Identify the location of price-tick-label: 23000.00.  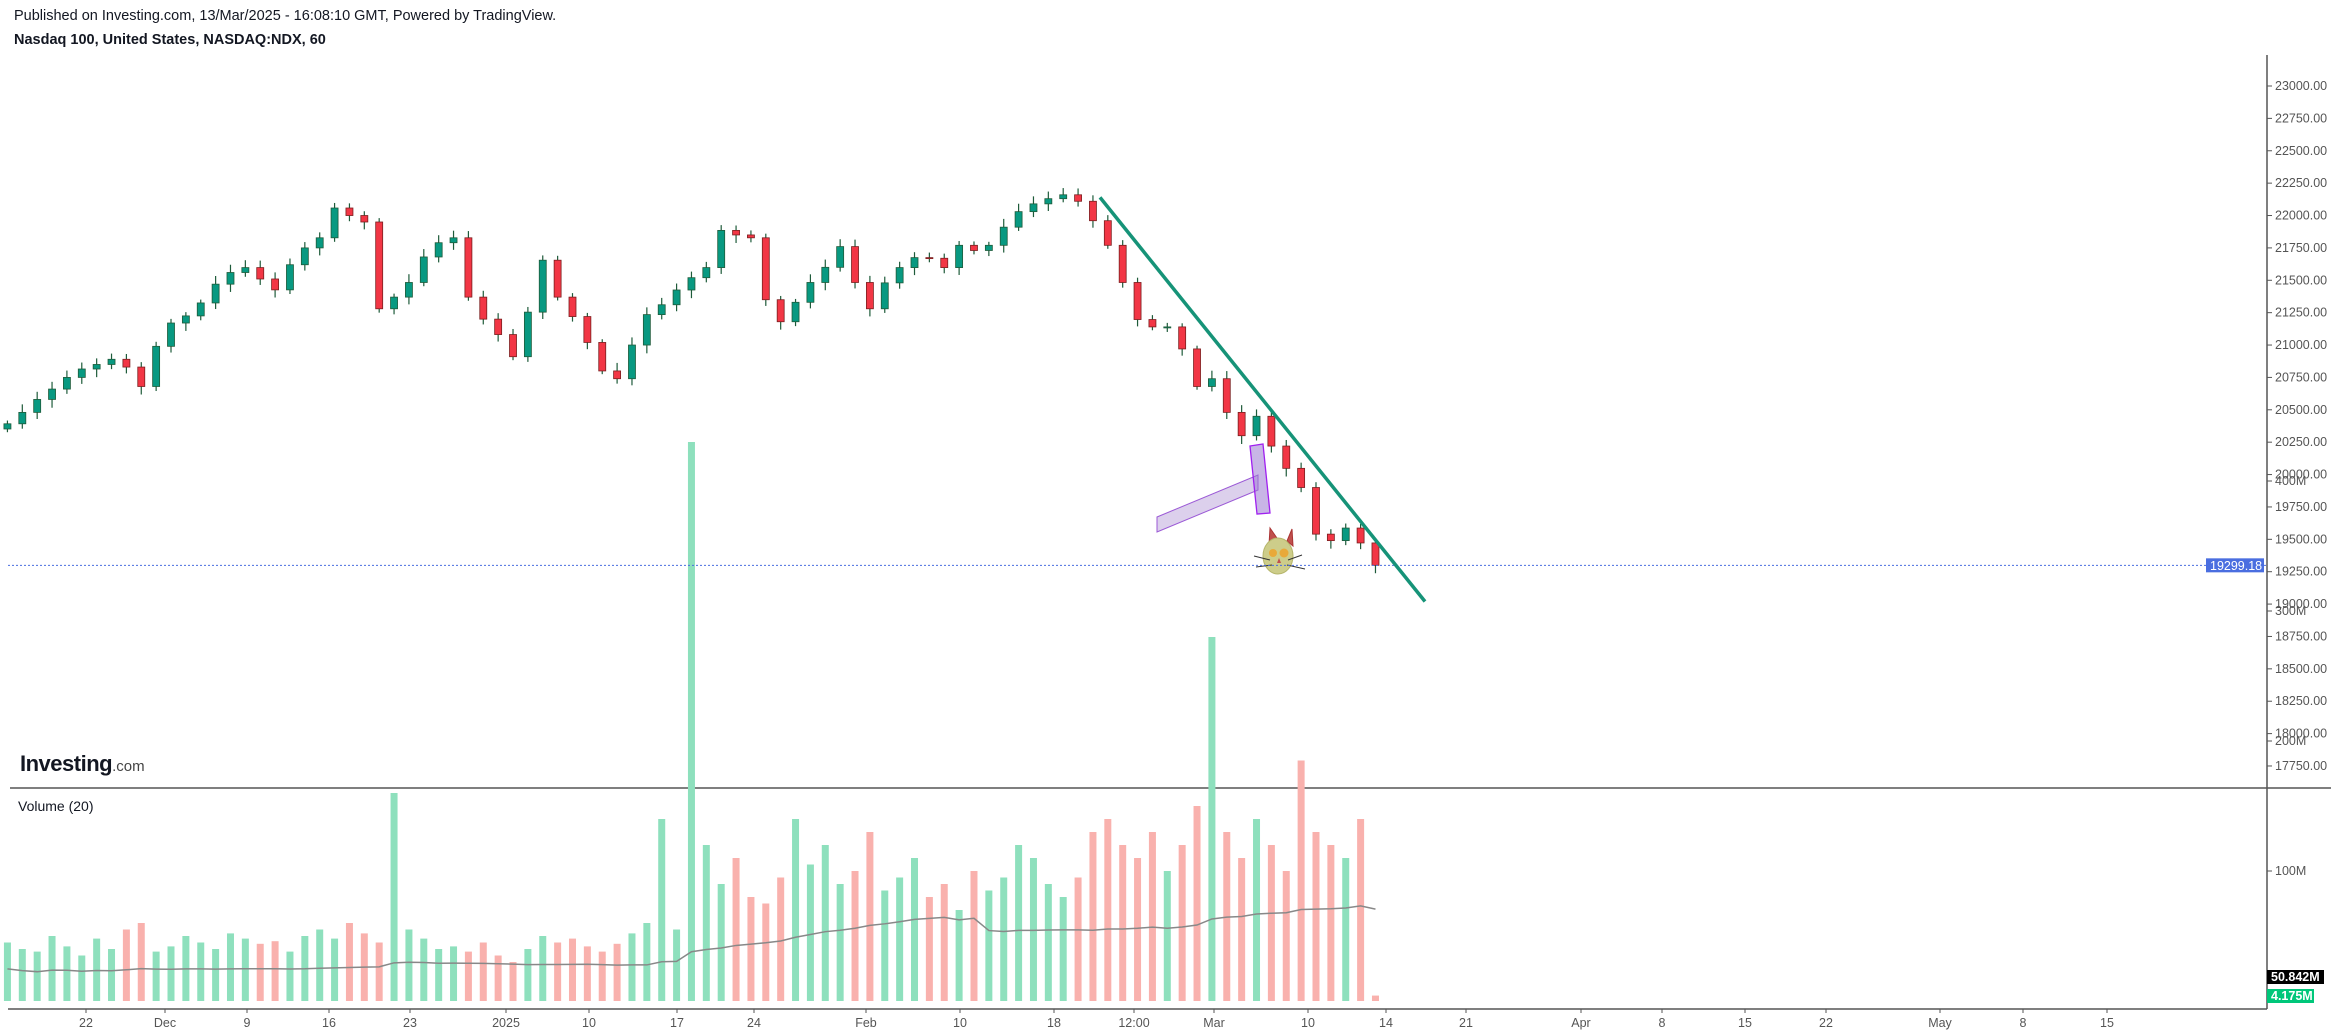
(2301, 86).